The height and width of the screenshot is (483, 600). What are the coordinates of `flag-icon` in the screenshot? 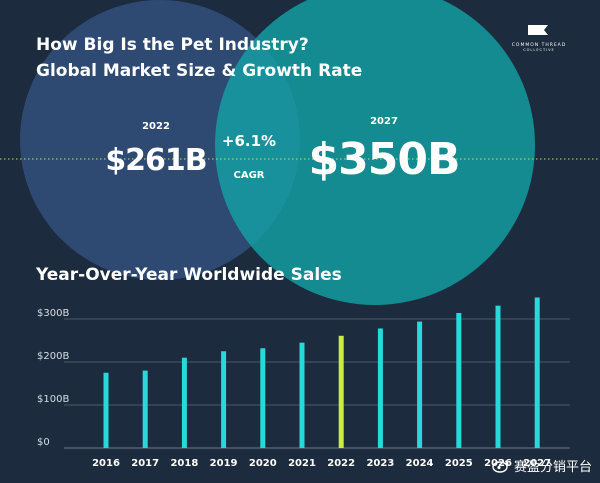 It's located at (538, 30).